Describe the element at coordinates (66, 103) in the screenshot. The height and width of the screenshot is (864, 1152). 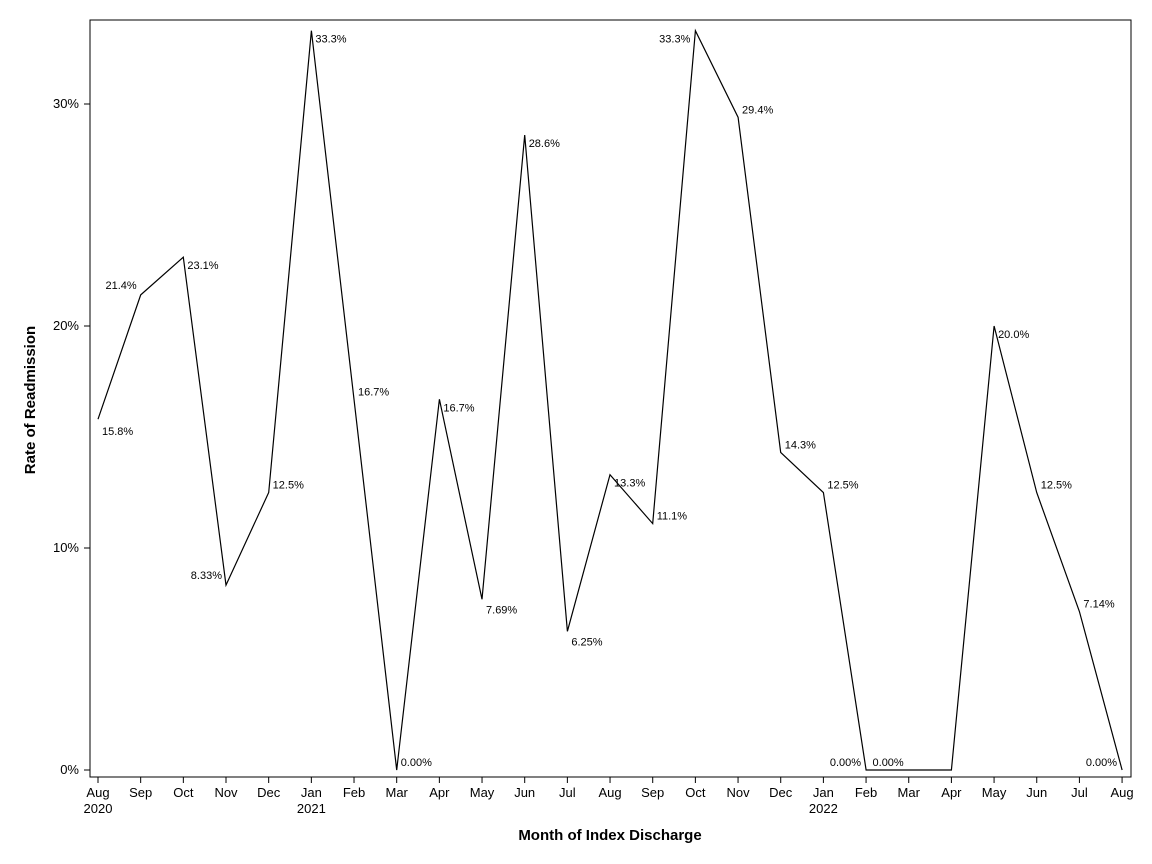
I see `y-tick-label: 30%` at that location.